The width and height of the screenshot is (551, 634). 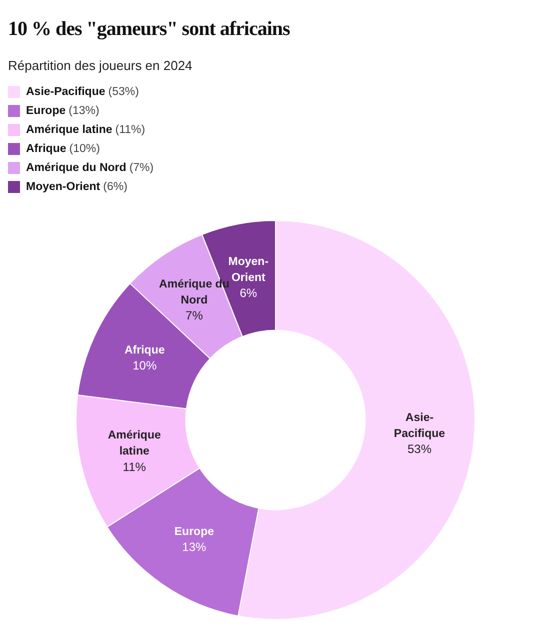 What do you see at coordinates (69, 130) in the screenshot?
I see `legend-label: Amérique latine` at bounding box center [69, 130].